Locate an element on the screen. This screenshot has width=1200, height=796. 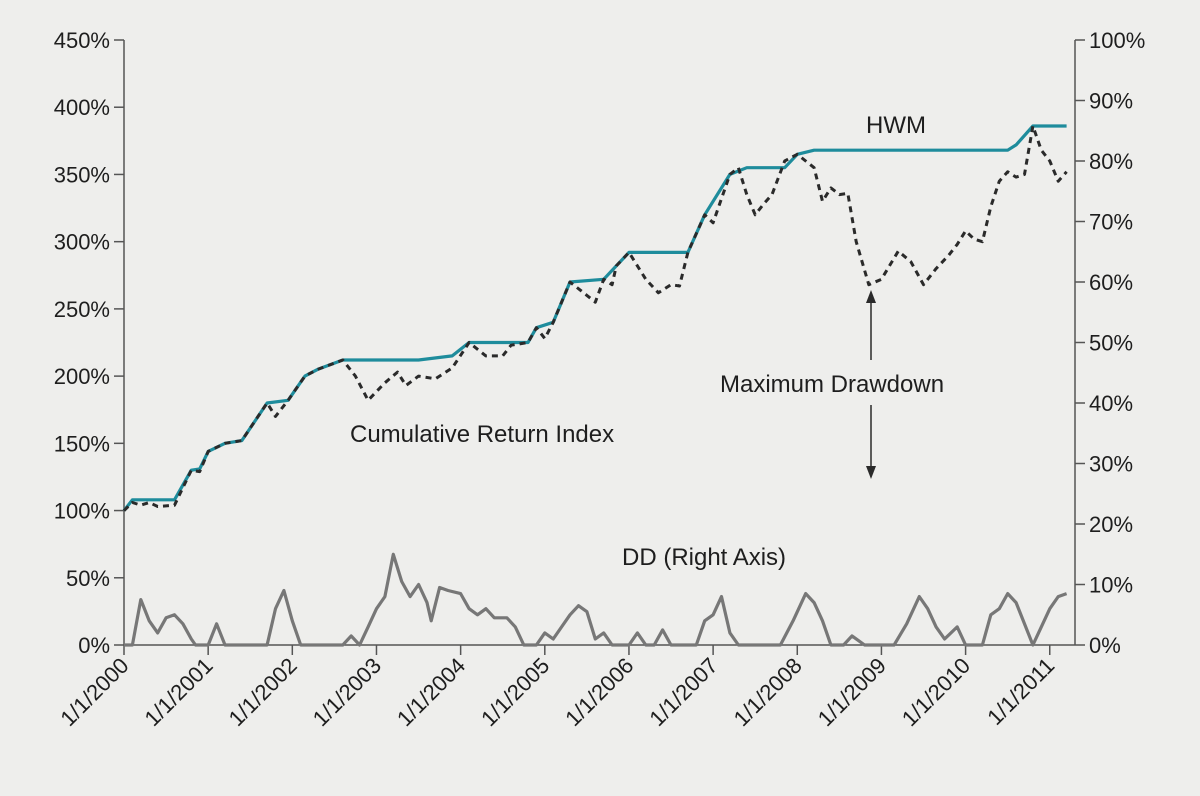
right-tick-label: 30% is located at coordinates (1111, 464).